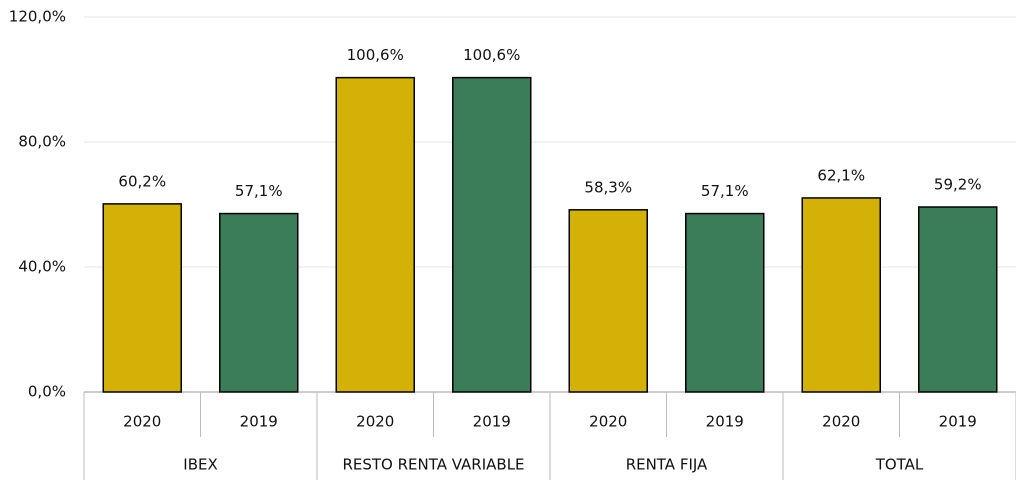 This screenshot has height=481, width=1016. What do you see at coordinates (433, 465) in the screenshot?
I see `group-label: RESTO RENTA VARIABLE` at bounding box center [433, 465].